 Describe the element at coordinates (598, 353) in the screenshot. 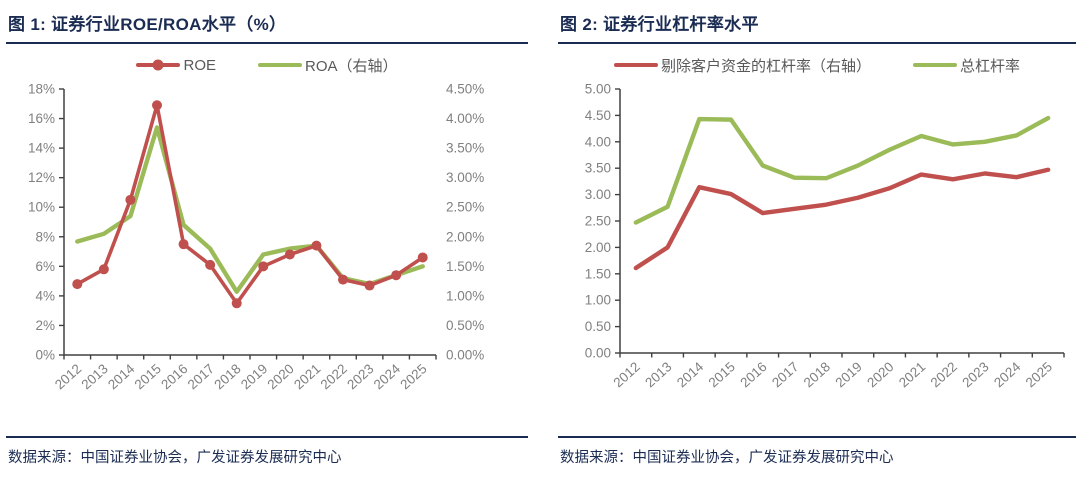

I see `svg-text: 0.00` at that location.